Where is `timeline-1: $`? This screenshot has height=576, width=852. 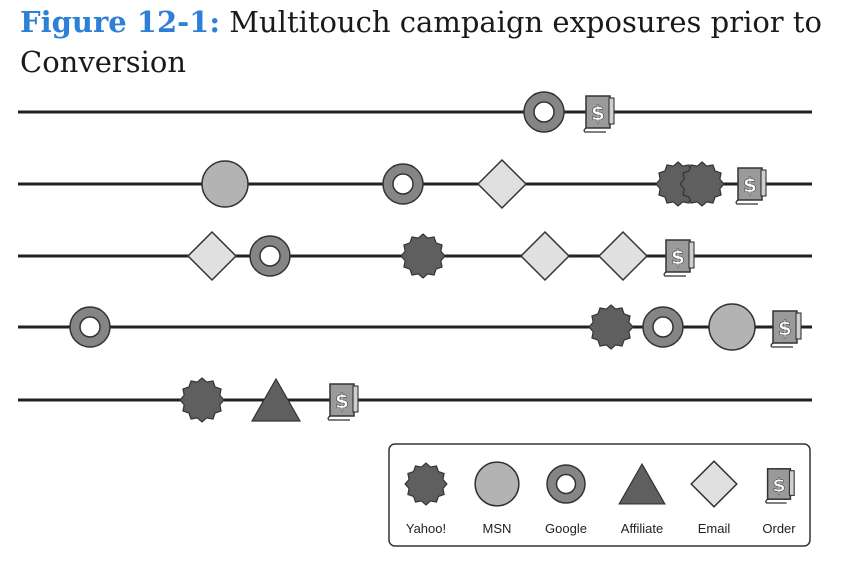 timeline-1: $ is located at coordinates (415, 112).